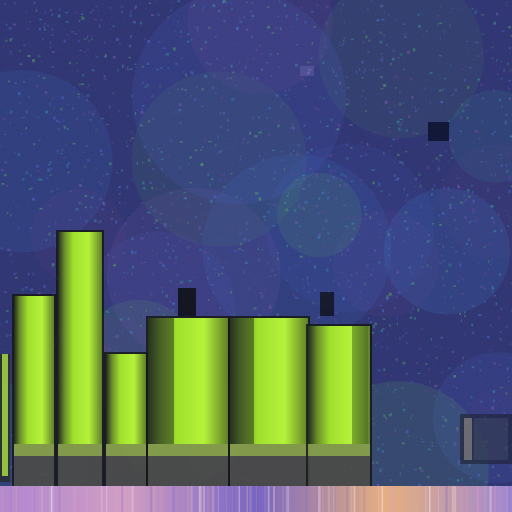 The width and height of the screenshot is (512, 512). Describe the element at coordinates (438, 131) in the screenshot. I see `dark-square-mark` at that location.